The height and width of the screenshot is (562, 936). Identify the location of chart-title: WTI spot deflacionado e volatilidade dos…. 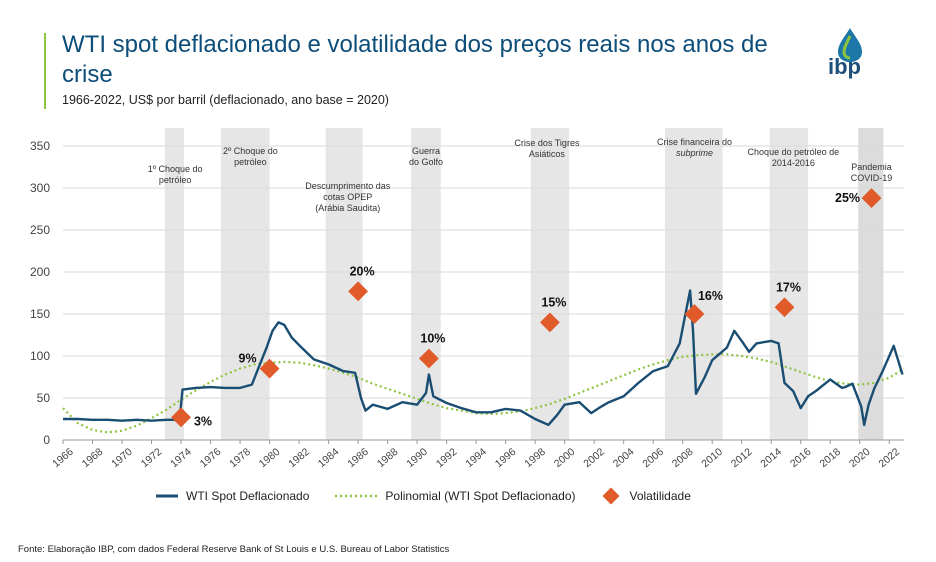
(415, 59).